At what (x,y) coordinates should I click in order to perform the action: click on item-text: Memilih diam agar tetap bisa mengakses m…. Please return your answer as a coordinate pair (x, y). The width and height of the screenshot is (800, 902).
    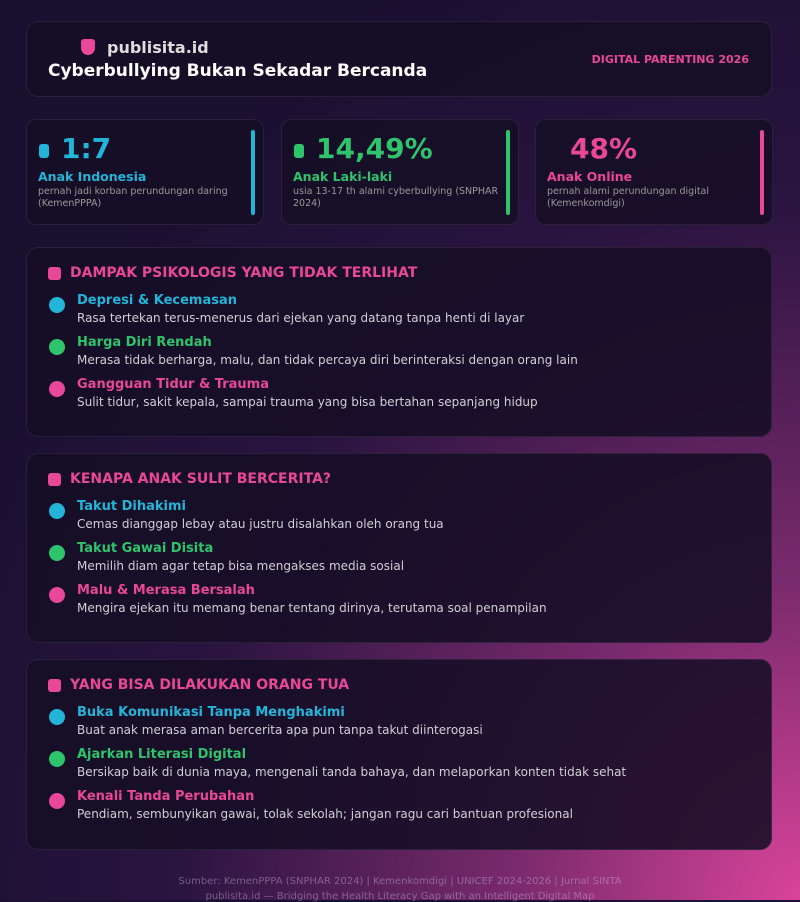
    Looking at the image, I should click on (241, 566).